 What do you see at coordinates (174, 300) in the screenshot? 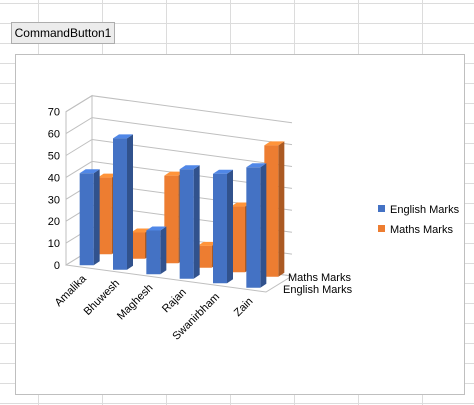
I see `category-label: Rajan` at bounding box center [174, 300].